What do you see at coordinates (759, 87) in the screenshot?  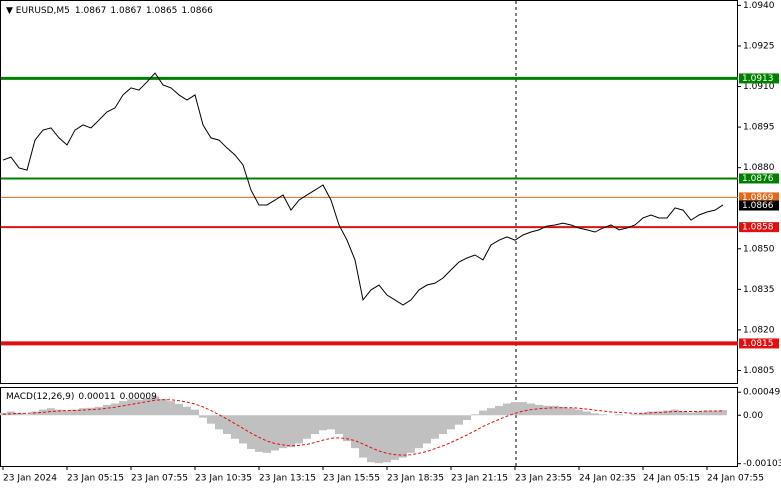 I see `y-tick-label: 1.0910` at bounding box center [759, 87].